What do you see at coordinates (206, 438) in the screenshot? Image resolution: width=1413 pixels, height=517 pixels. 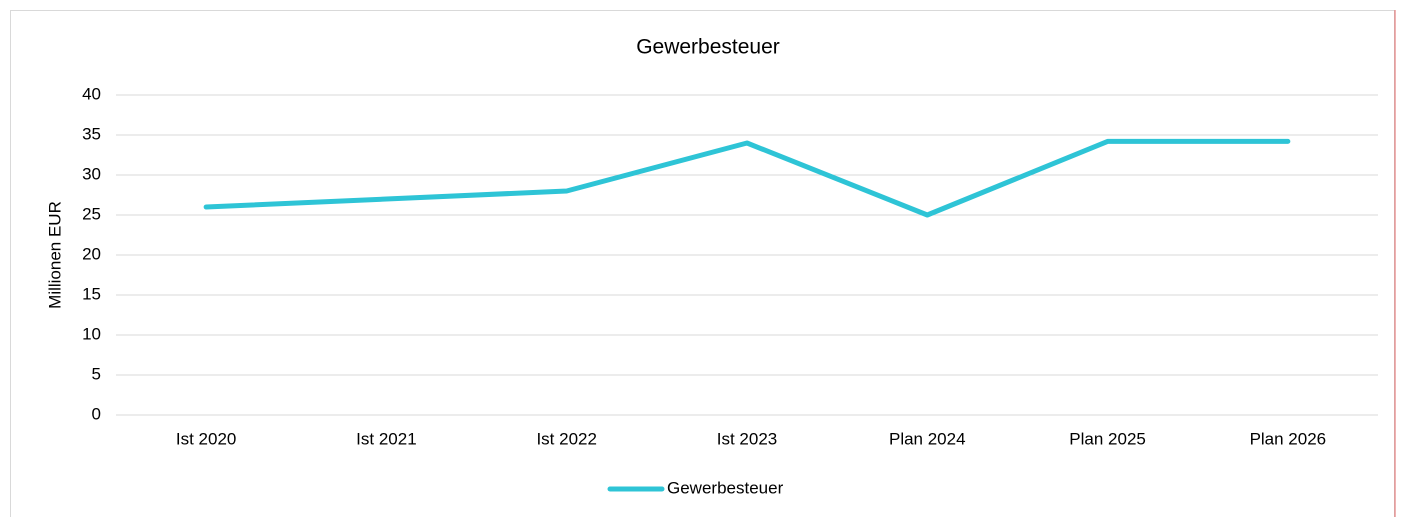 I see `x-tick-label: Ist 2020` at bounding box center [206, 438].